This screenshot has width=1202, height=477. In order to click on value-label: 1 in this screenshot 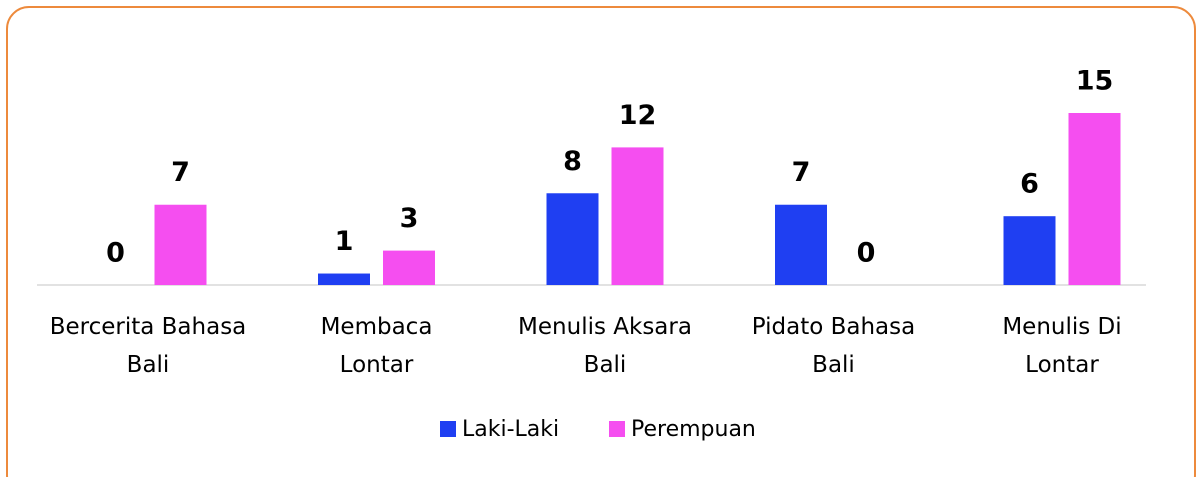, I will do `click(344, 241)`.